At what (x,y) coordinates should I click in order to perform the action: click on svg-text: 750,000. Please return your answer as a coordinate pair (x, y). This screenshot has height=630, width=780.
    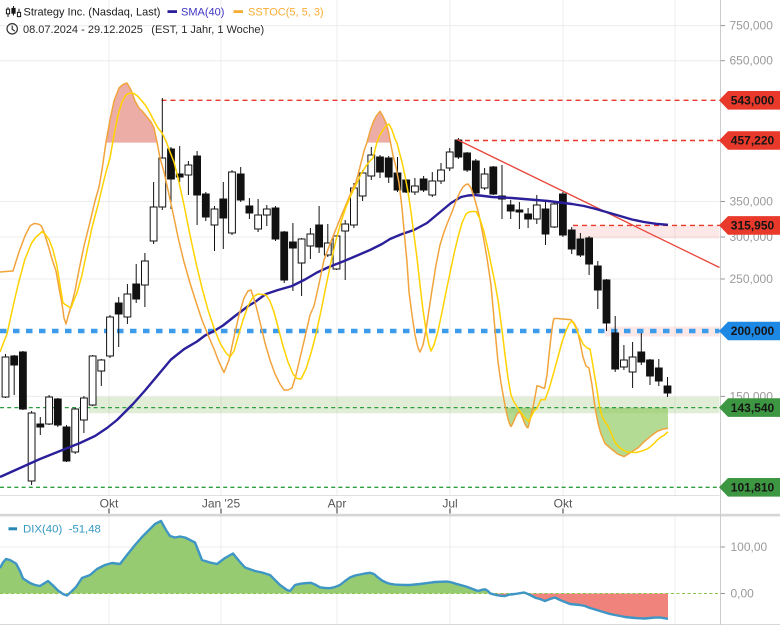
    Looking at the image, I should click on (752, 26).